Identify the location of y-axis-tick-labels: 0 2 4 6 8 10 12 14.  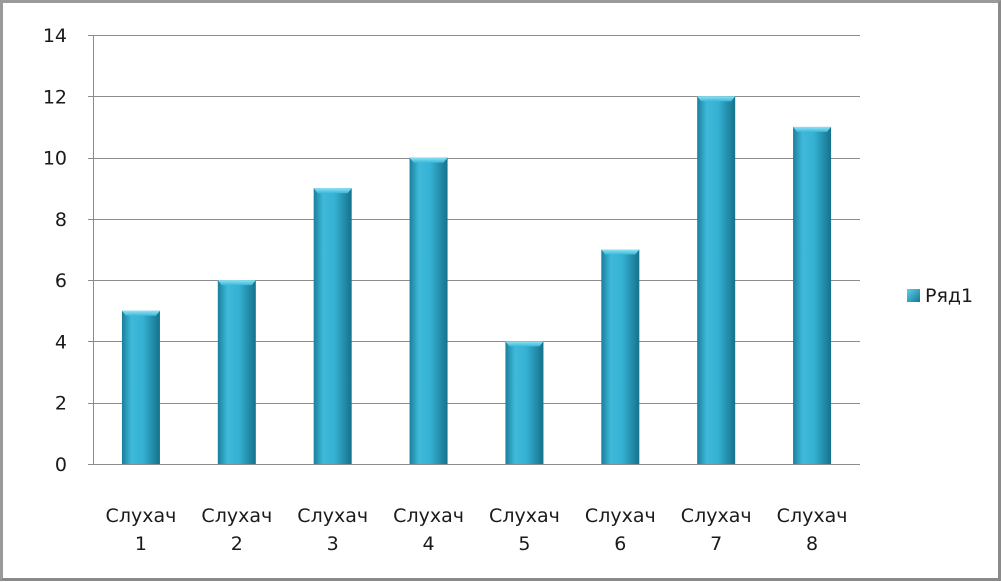
(55, 250).